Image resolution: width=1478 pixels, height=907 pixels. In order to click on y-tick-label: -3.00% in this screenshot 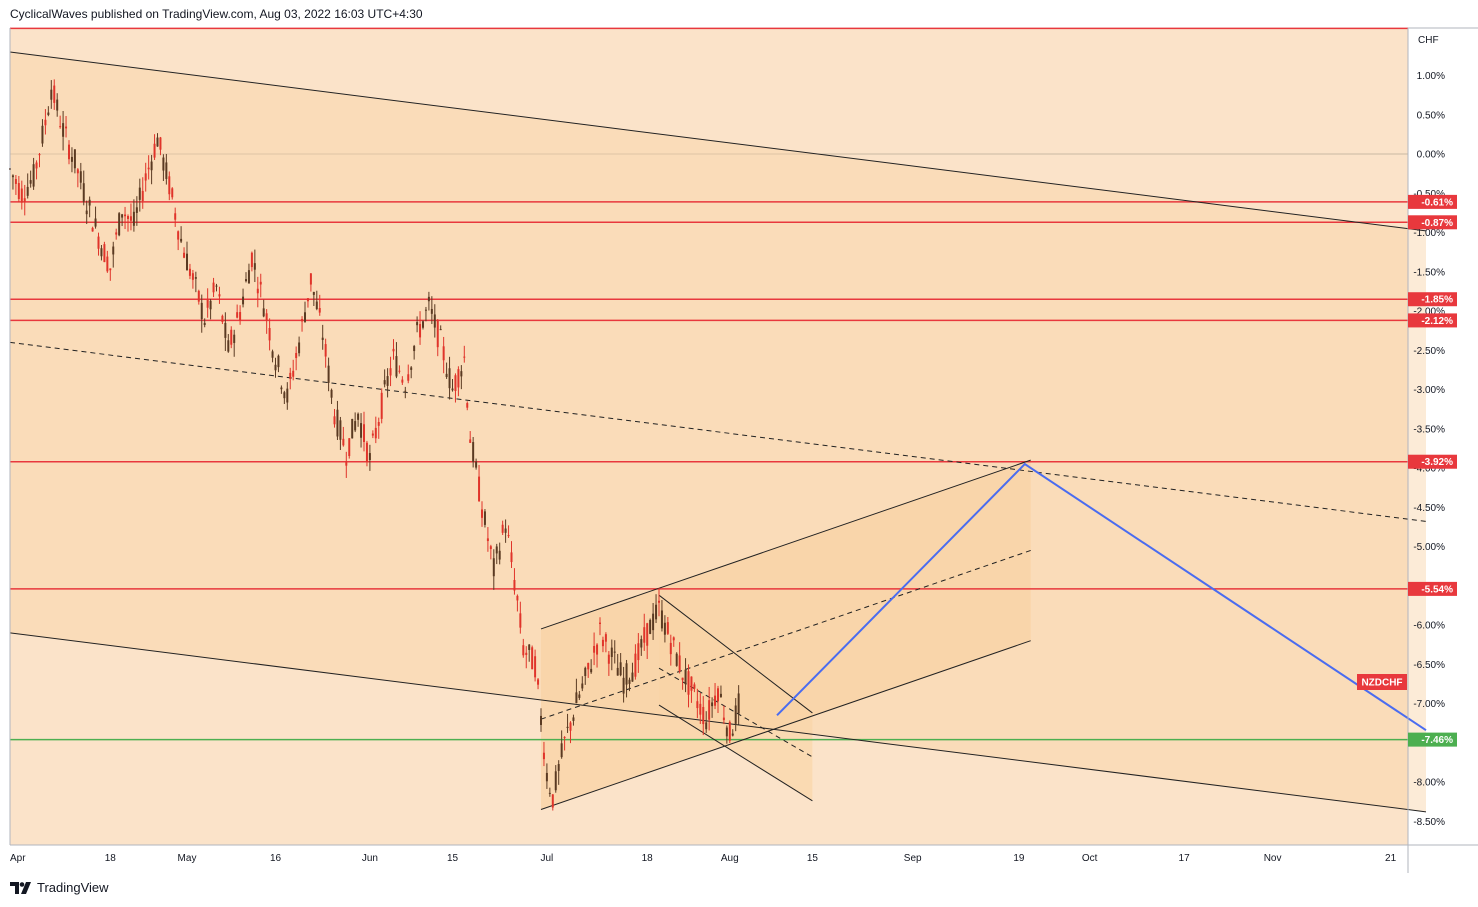, I will do `click(1429, 390)`.